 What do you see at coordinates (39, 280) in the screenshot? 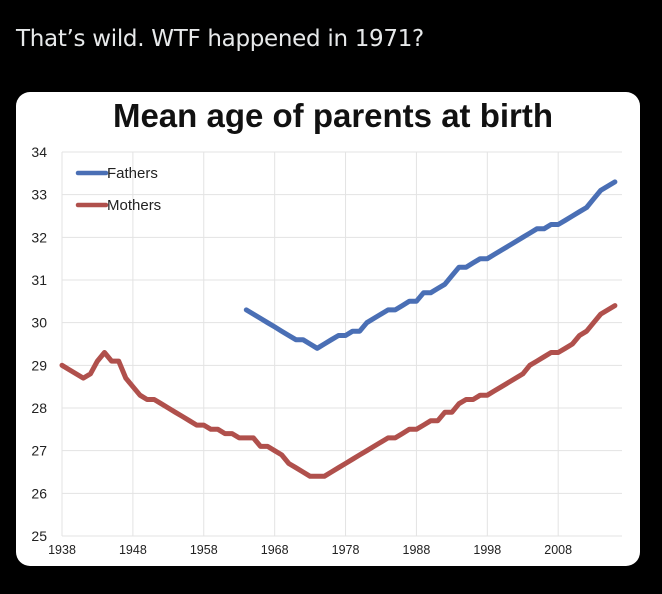
I see `y-tick-label: 31` at bounding box center [39, 280].